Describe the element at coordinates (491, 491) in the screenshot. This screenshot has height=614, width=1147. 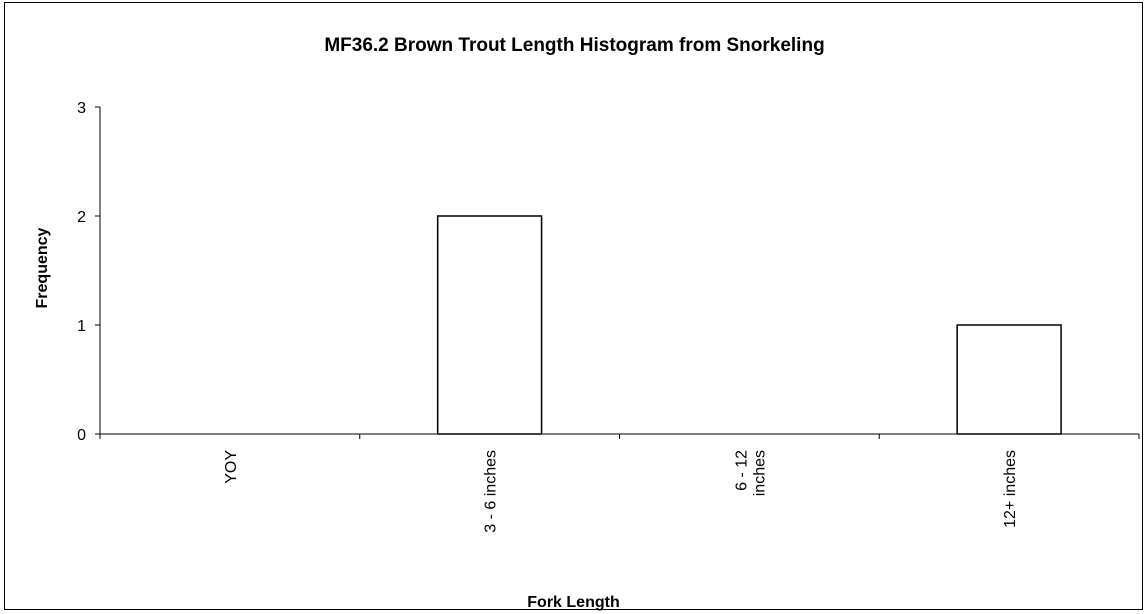
I see `x-tick-label: 3 - 6 inches` at that location.